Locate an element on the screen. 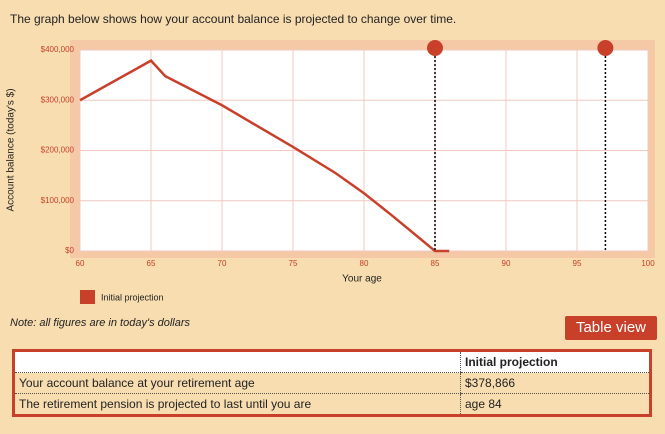 The height and width of the screenshot is (434, 665). x-tick-label: 90 is located at coordinates (506, 263).